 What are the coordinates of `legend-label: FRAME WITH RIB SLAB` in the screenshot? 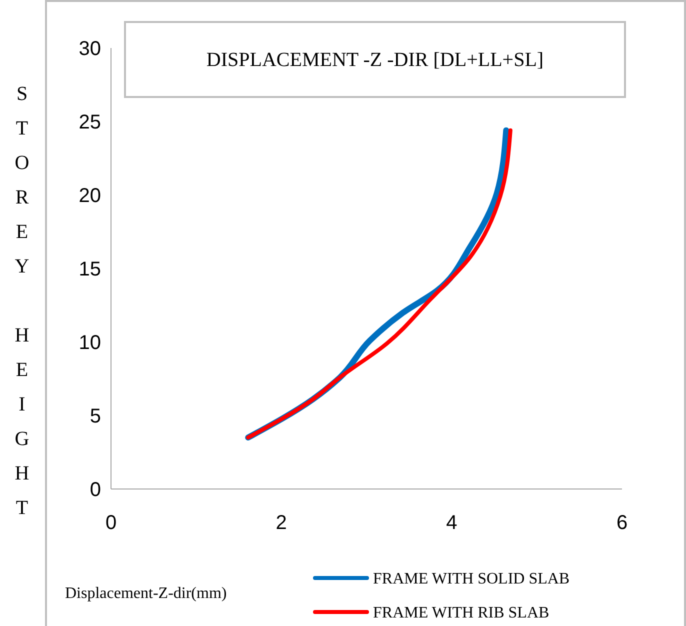 It's located at (461, 613).